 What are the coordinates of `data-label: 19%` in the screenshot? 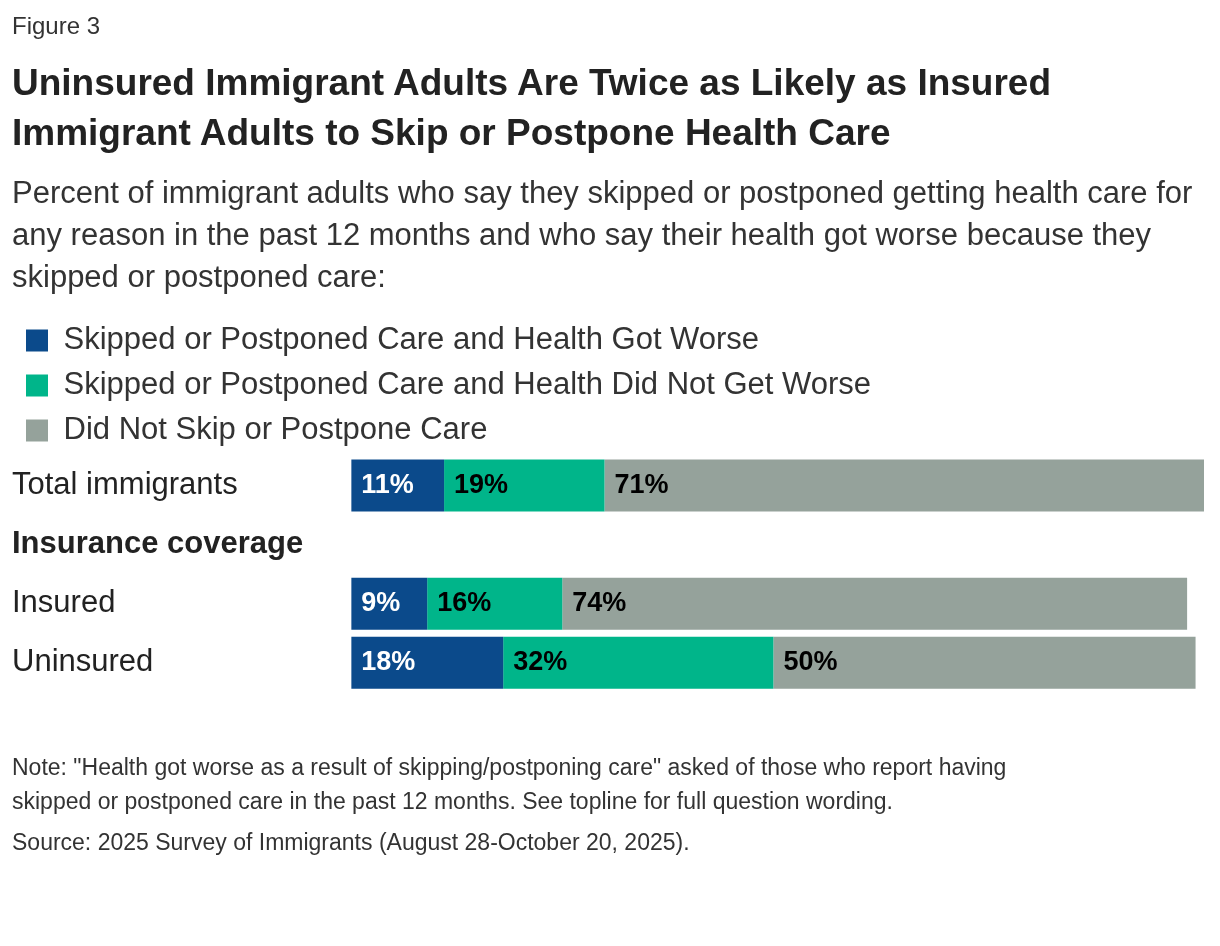 It's located at (481, 484).